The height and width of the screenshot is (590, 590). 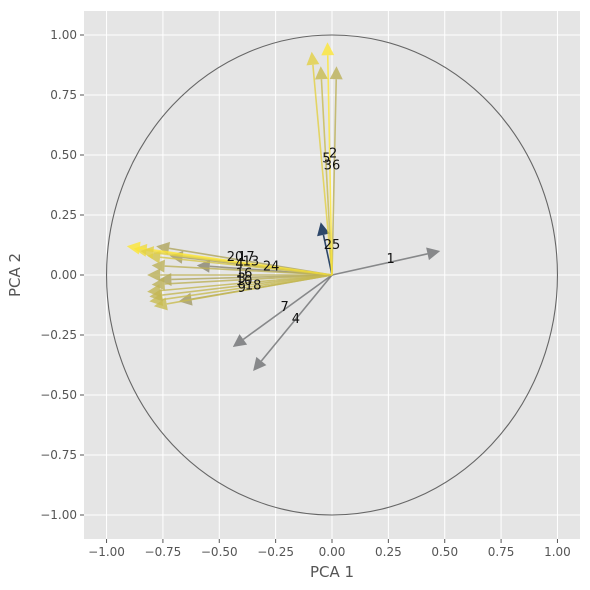 I want to click on vector-label: 16, so click(x=244, y=274).